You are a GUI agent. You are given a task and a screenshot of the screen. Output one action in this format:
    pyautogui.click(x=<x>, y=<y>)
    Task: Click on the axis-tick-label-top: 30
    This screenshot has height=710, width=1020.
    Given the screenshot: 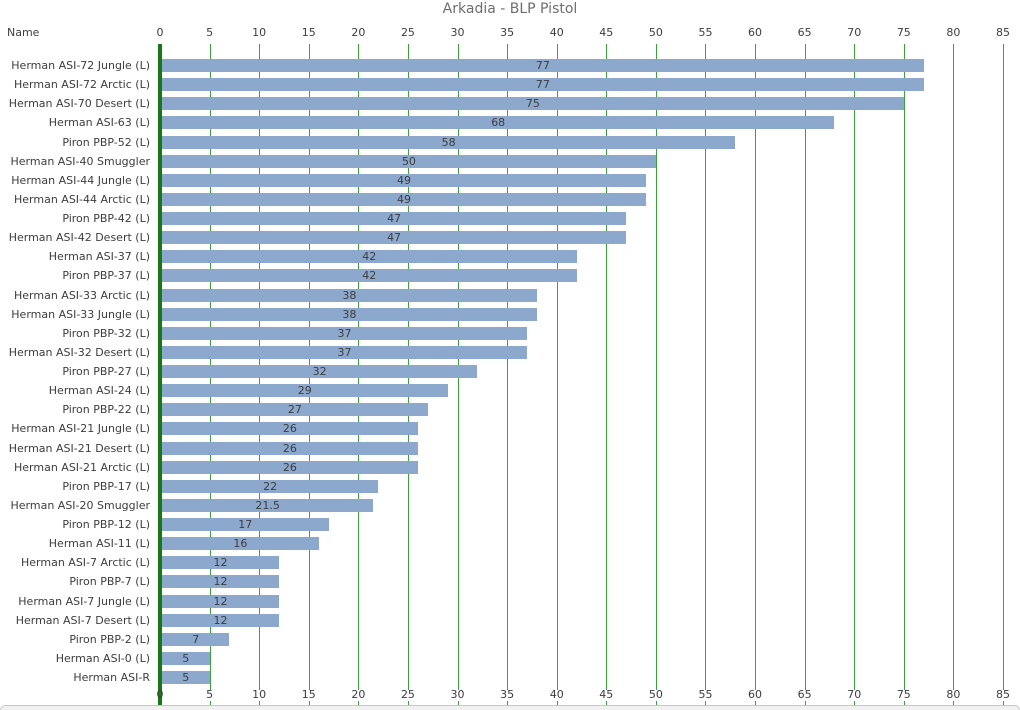 What is the action you would take?
    pyautogui.click(x=457, y=32)
    